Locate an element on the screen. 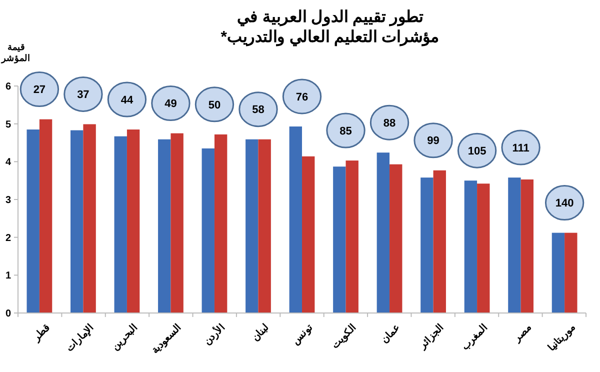 The width and height of the screenshot is (600, 372). annotation: 88 is located at coordinates (389, 123).